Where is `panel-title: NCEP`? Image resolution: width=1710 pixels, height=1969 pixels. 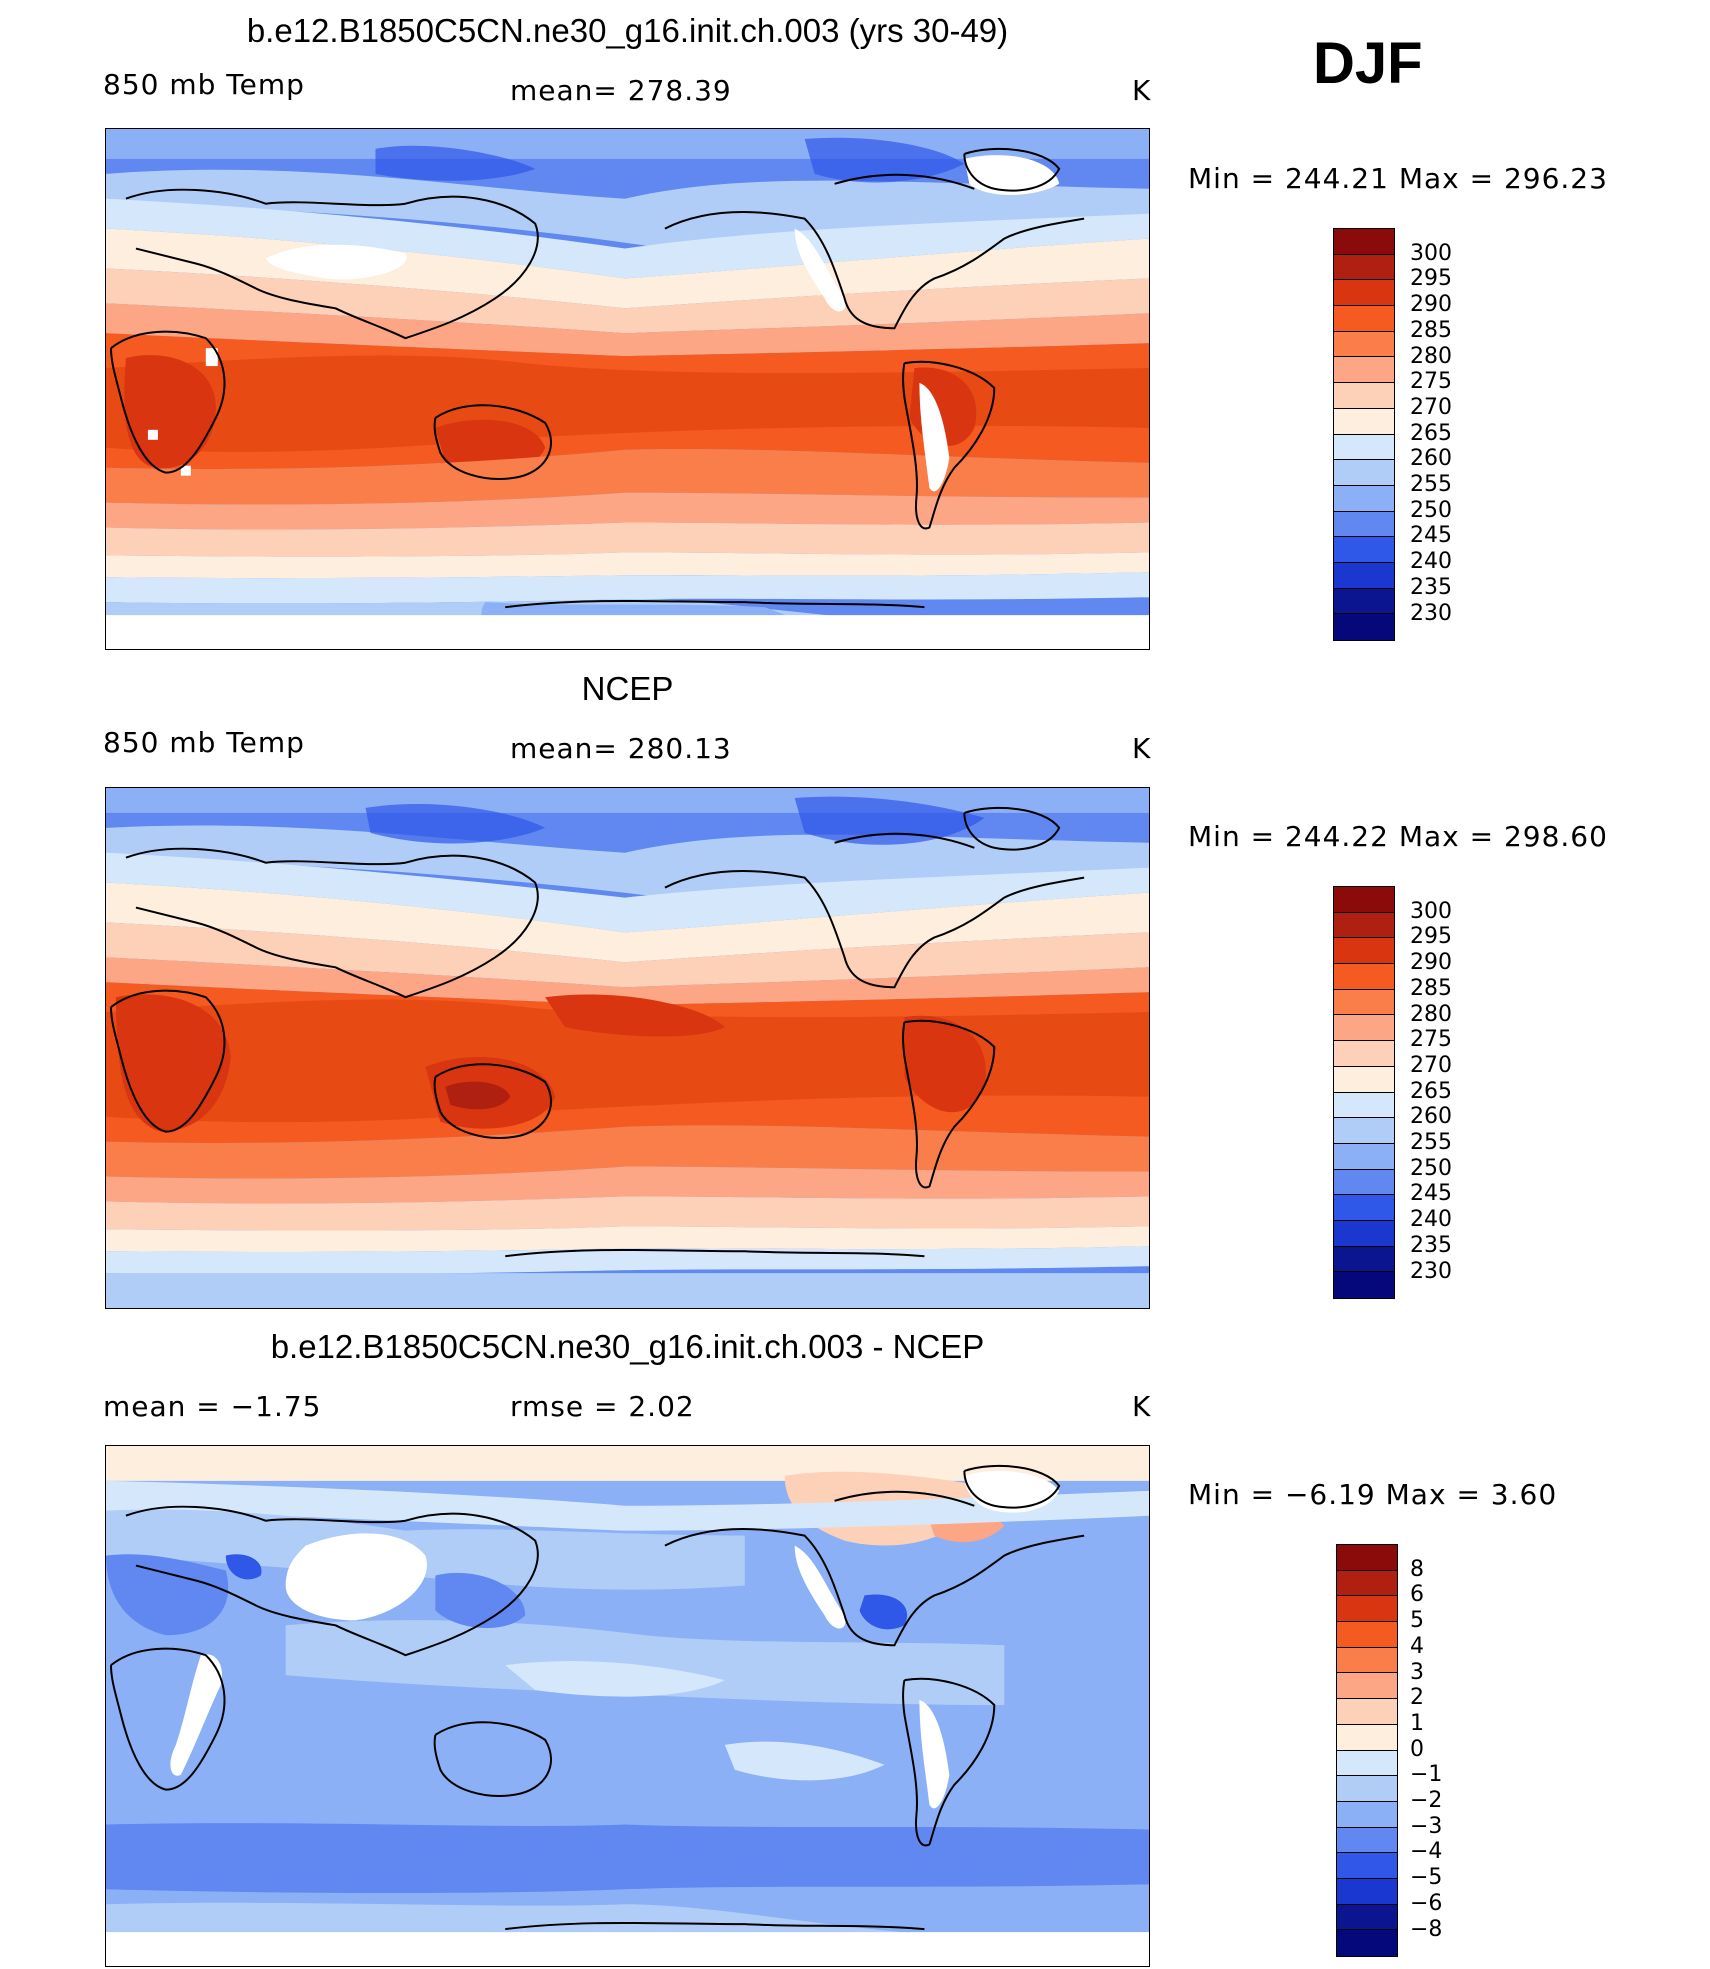 panel-title: NCEP is located at coordinates (627, 688).